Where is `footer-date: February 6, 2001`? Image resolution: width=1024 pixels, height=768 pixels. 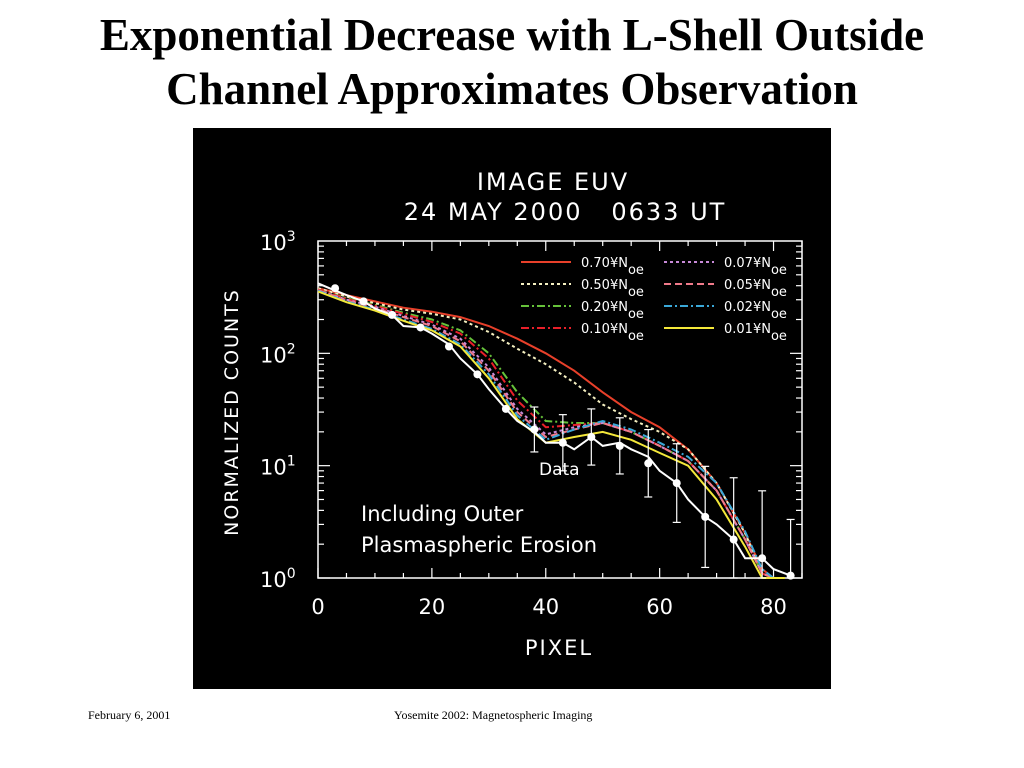 footer-date: February 6, 2001 is located at coordinates (129, 715).